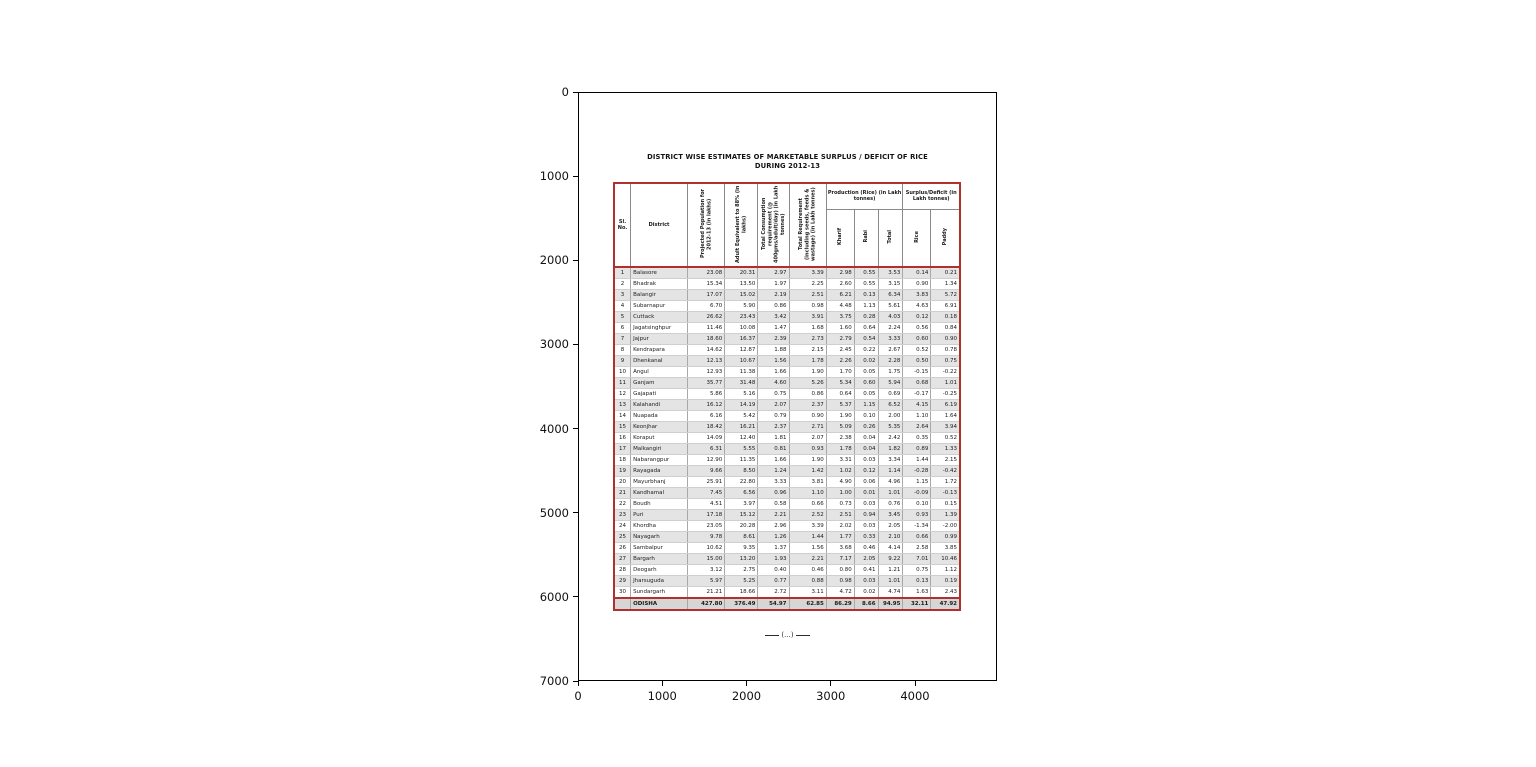  Describe the element at coordinates (890, 306) in the screenshot. I see `value-cell: 5.61` at that location.